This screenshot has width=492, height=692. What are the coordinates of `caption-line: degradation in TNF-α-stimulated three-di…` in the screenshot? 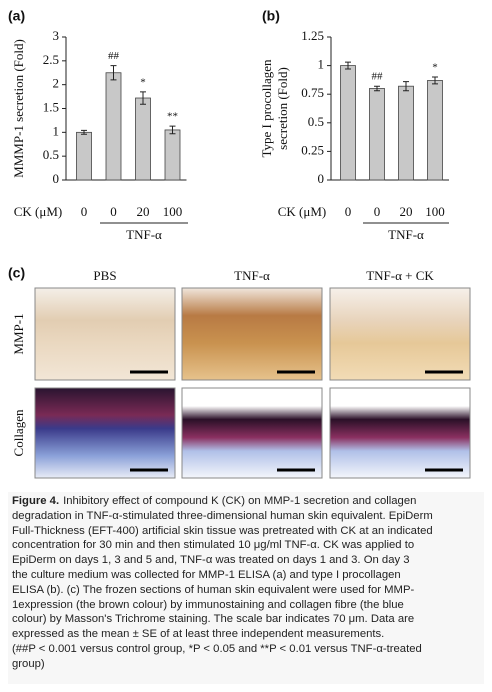 It's located at (246, 516).